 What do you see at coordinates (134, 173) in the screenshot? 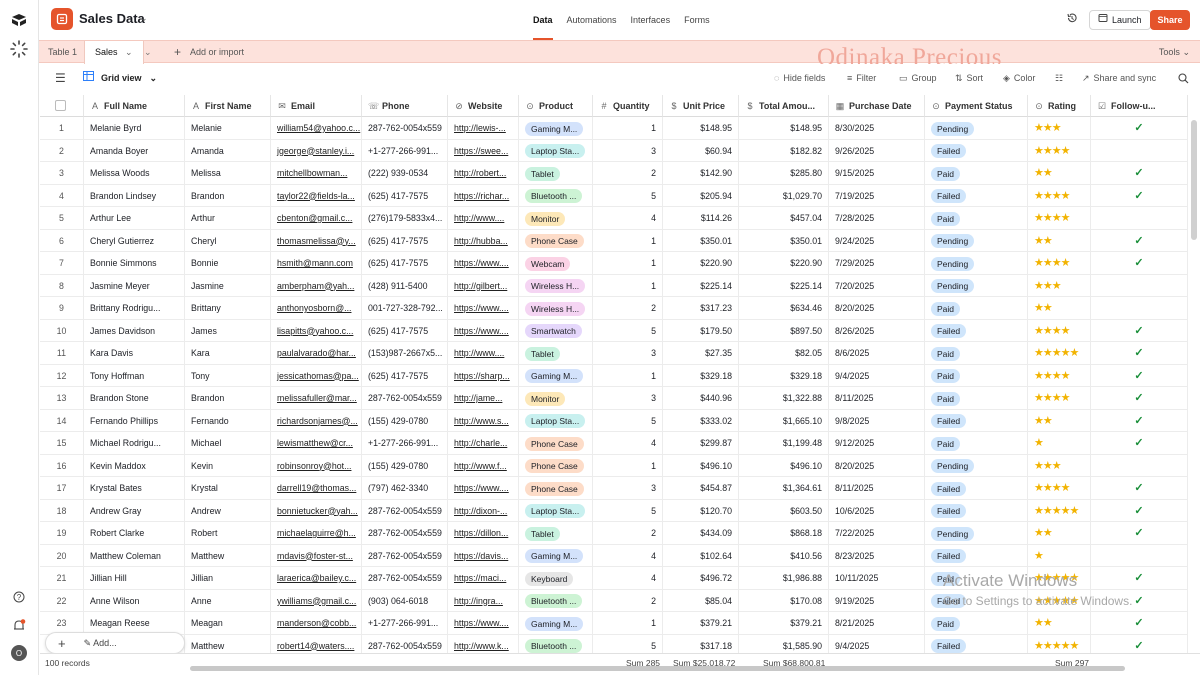
I see `cell-full: Melissa Woods` at bounding box center [134, 173].